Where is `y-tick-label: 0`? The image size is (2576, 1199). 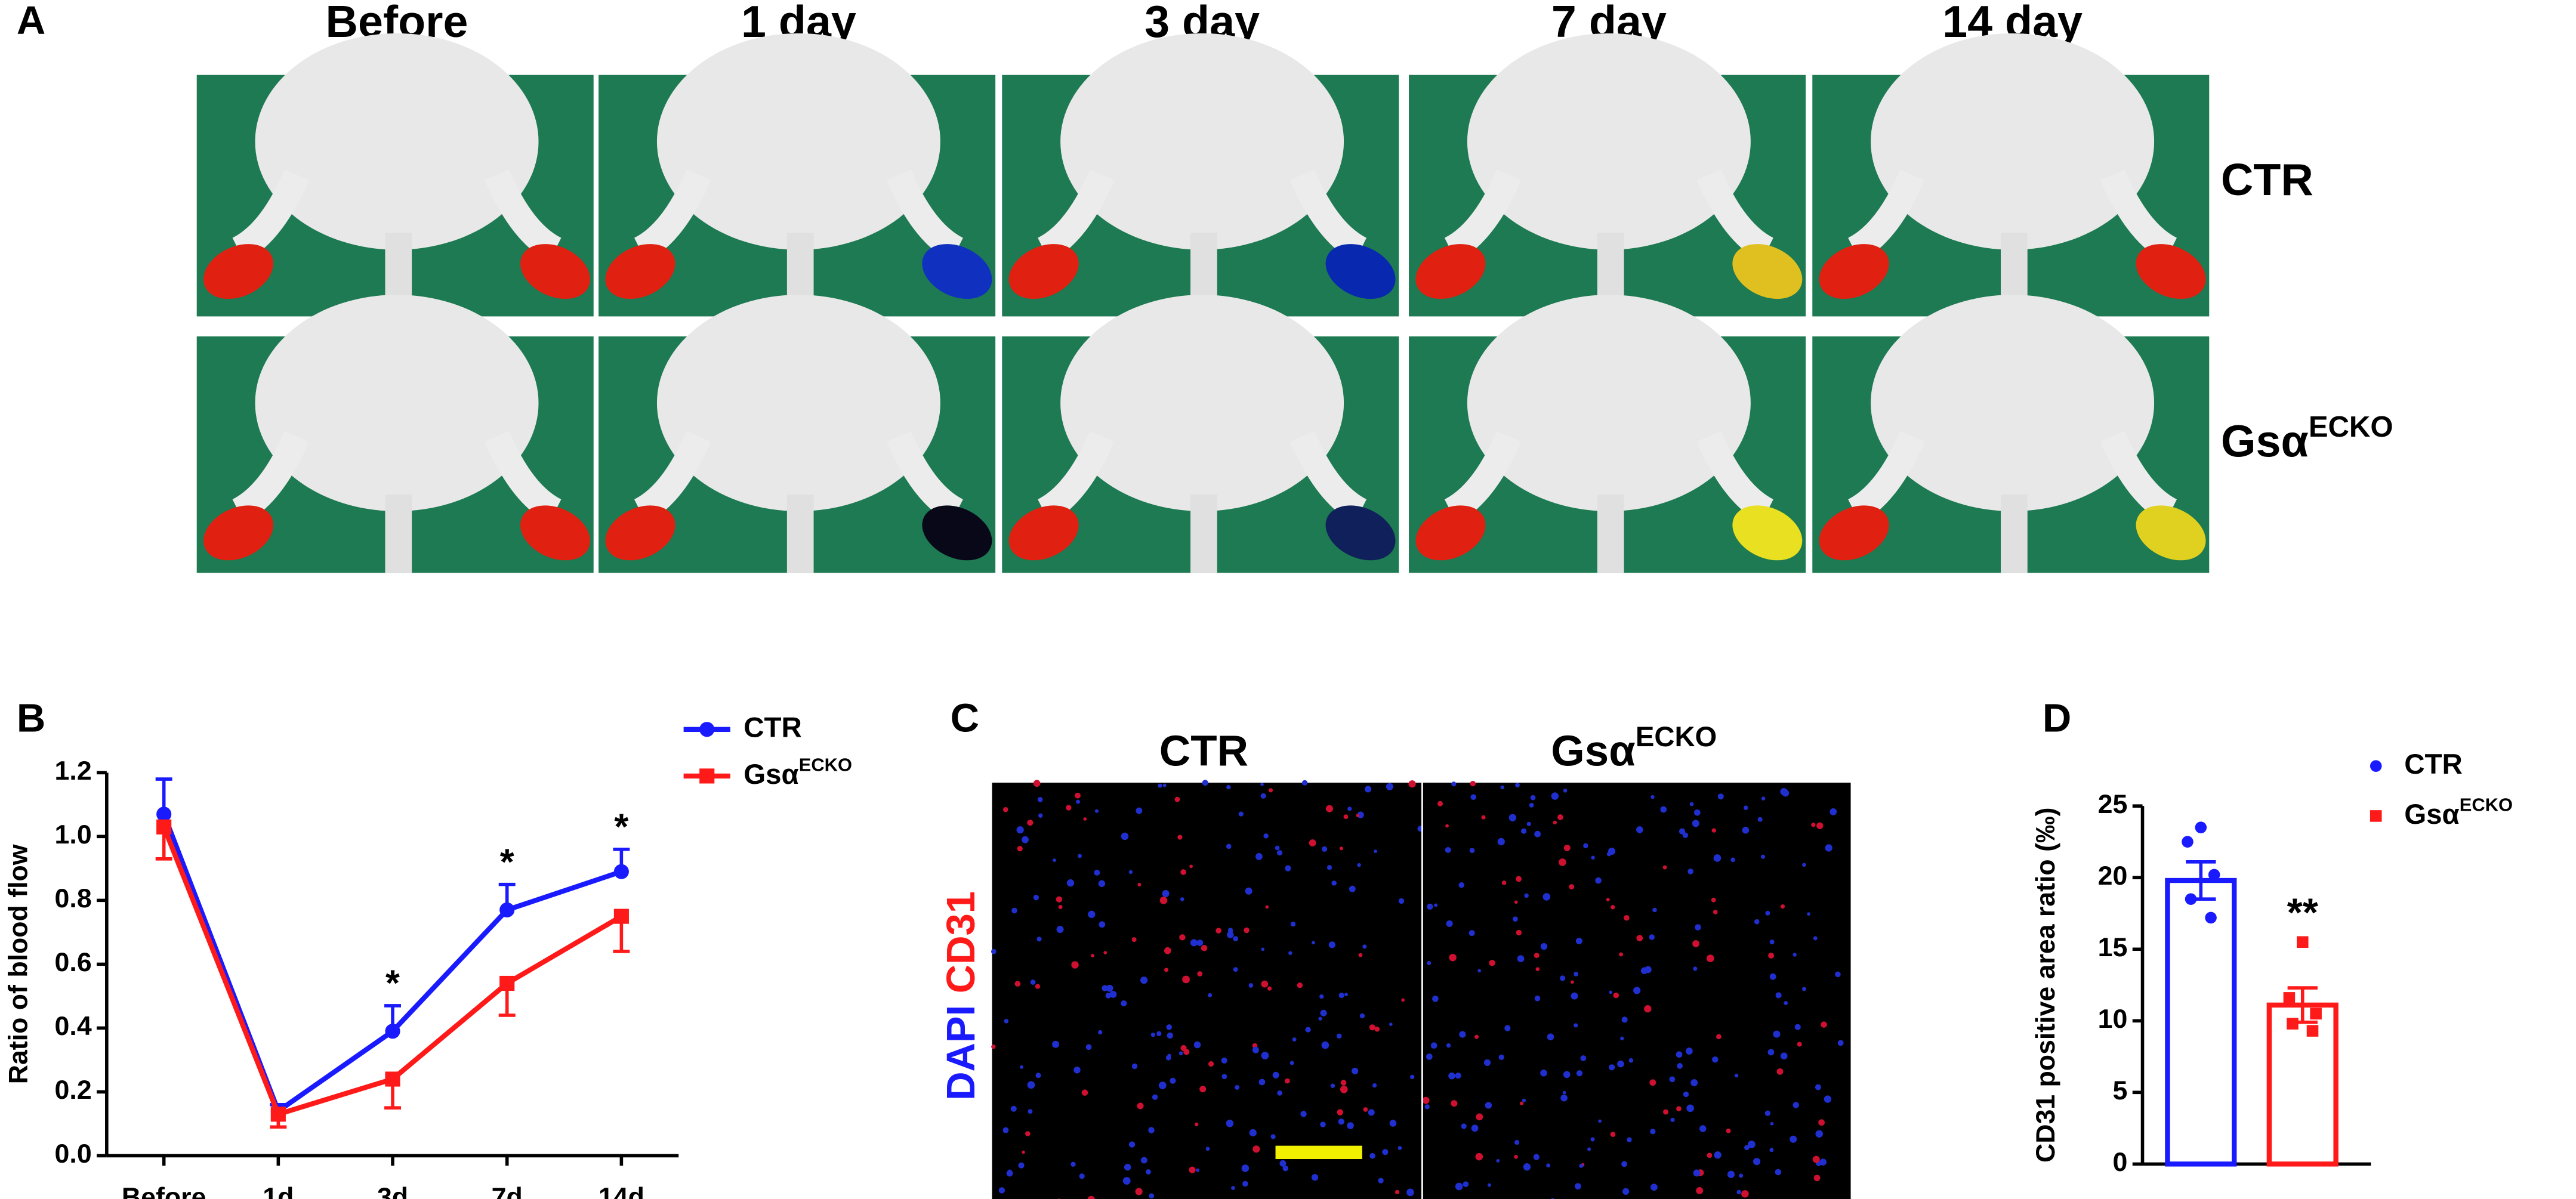
y-tick-label: 0 is located at coordinates (2119, 1162).